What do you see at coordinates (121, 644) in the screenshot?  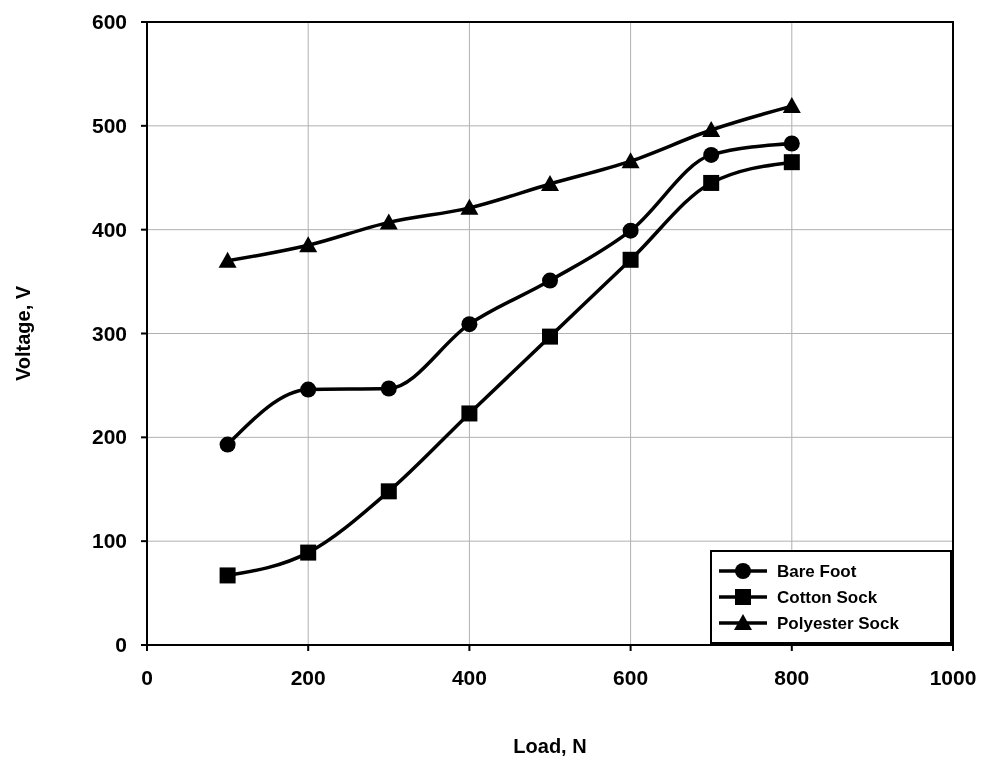 I see `y-tick-label: 0` at bounding box center [121, 644].